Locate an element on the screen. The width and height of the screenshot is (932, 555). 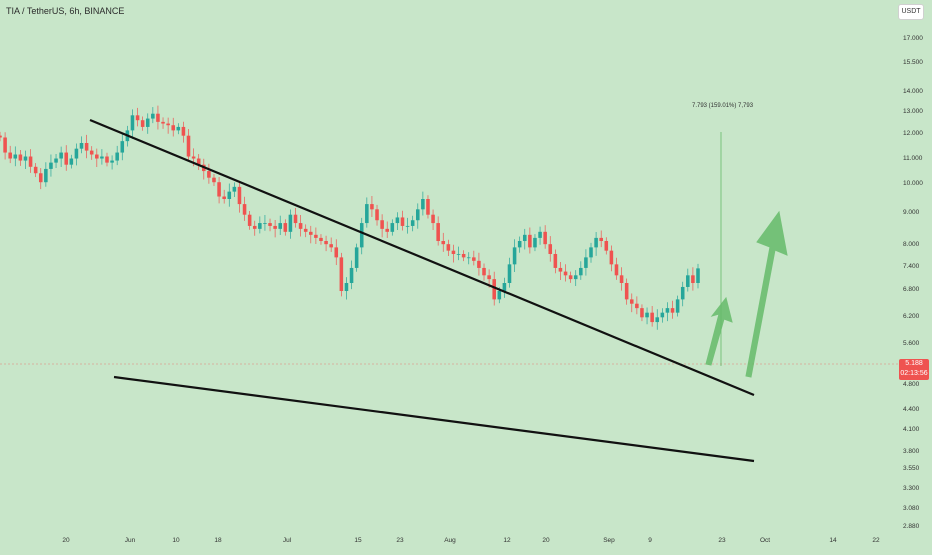
x-tick-label: 10 is located at coordinates (176, 540).